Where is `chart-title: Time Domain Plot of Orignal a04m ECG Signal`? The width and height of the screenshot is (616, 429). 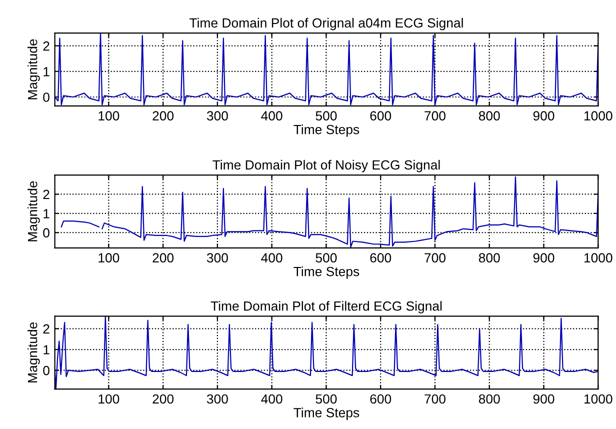
chart-title: Time Domain Plot of Orignal a04m ECG Signal is located at coordinates (326, 24).